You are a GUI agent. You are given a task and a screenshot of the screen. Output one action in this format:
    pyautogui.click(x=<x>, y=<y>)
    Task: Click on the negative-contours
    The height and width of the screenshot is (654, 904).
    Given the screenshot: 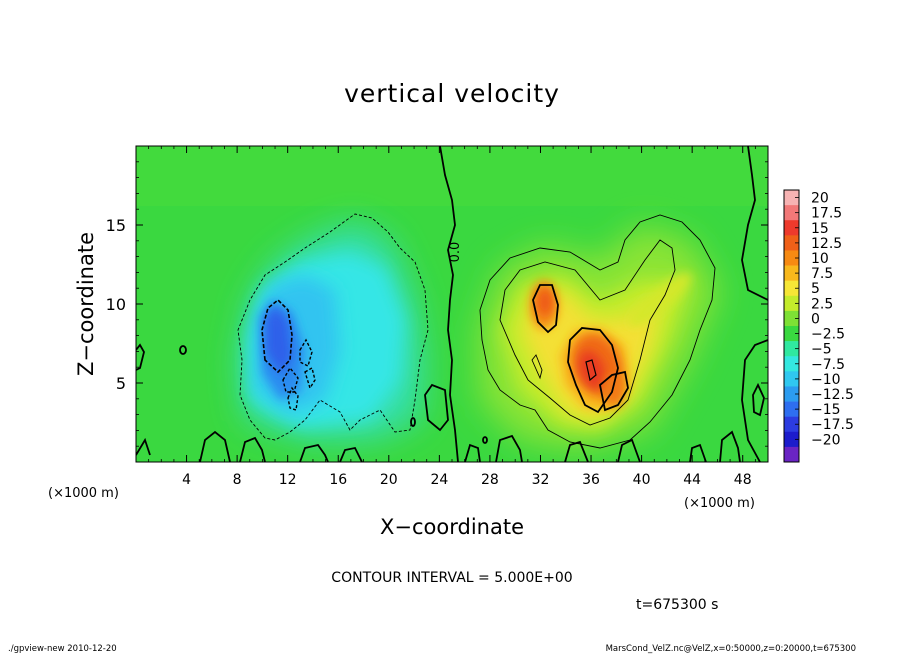 What is the action you would take?
    pyautogui.click(x=333, y=327)
    